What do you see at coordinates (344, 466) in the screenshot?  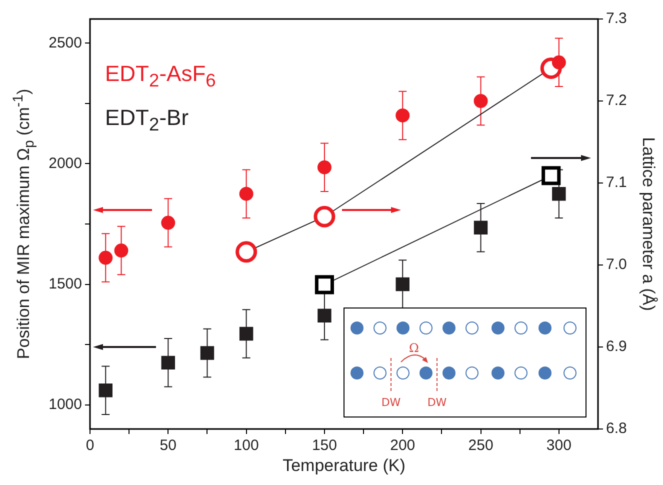 I see `x-axis-title: Temperature (K)` at bounding box center [344, 466].